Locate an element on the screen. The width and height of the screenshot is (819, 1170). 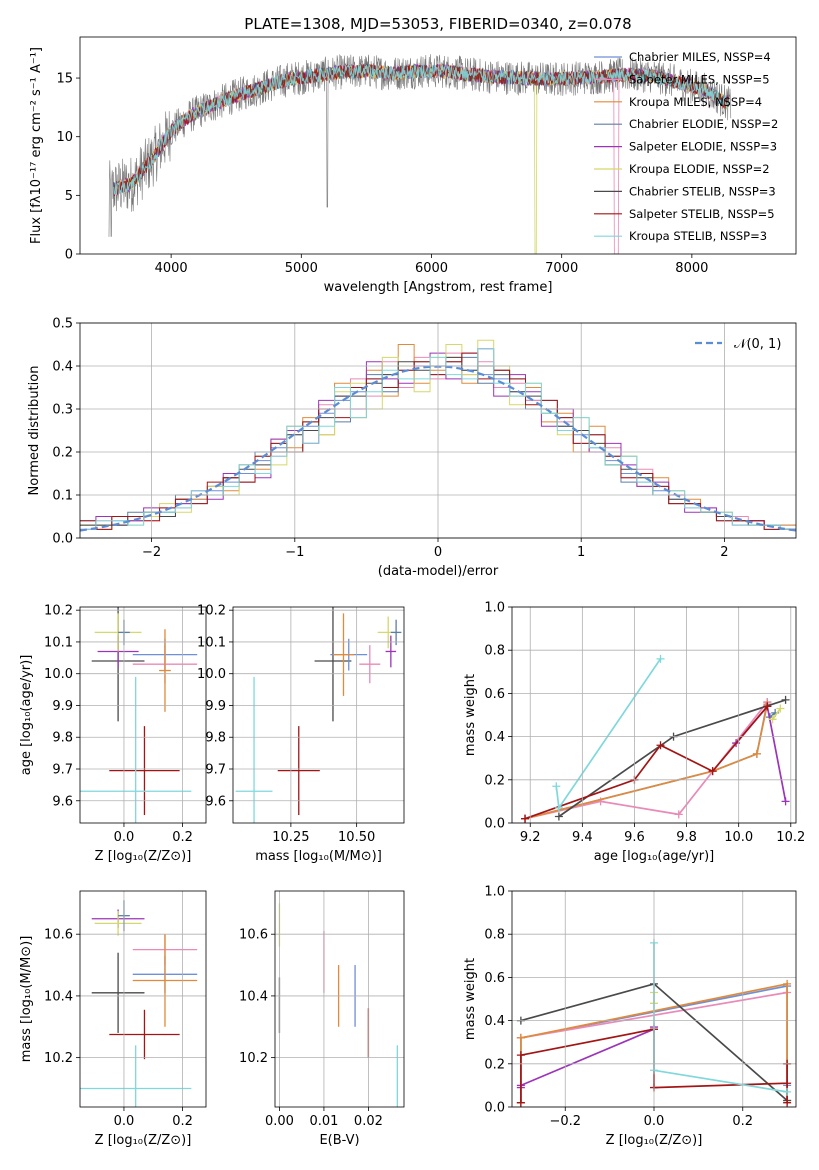
mass-weight-vs-Z-x-tick-label: 0.0 is located at coordinates (654, 1121).